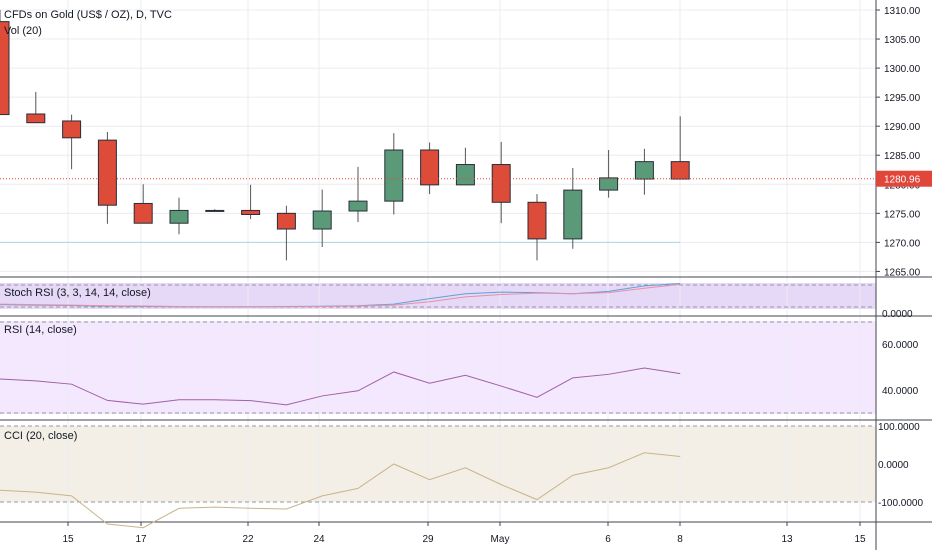  What do you see at coordinates (900, 503) in the screenshot?
I see `cci-axis-label-2: -100.0000` at bounding box center [900, 503].